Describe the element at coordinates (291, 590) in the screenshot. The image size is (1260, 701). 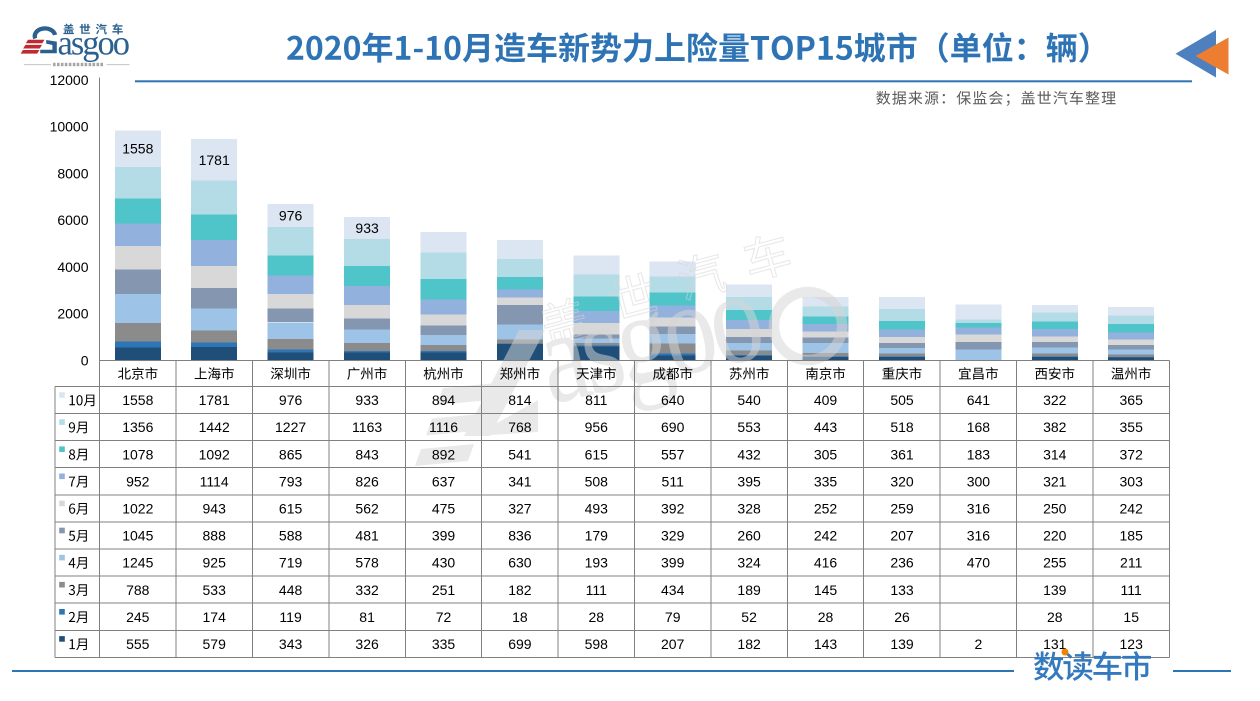
I see `svg-text: 448` at that location.